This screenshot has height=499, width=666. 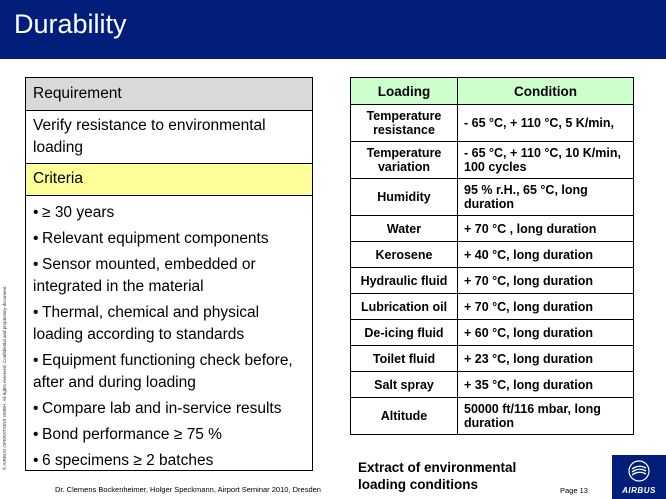 What do you see at coordinates (404, 384) in the screenshot?
I see `loading-cell: Salt spray` at bounding box center [404, 384].